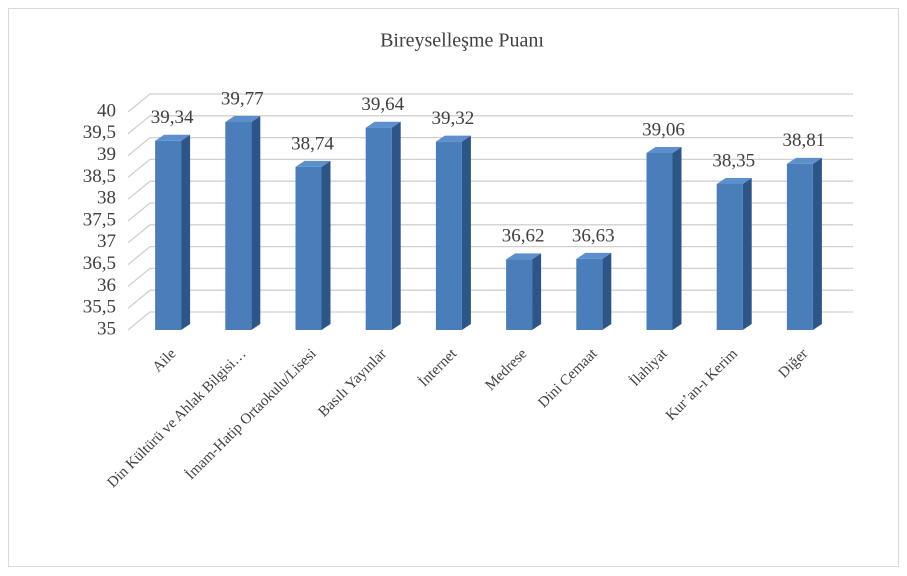 The image size is (907, 576). I want to click on y-tick-label: 36,5, so click(99, 263).